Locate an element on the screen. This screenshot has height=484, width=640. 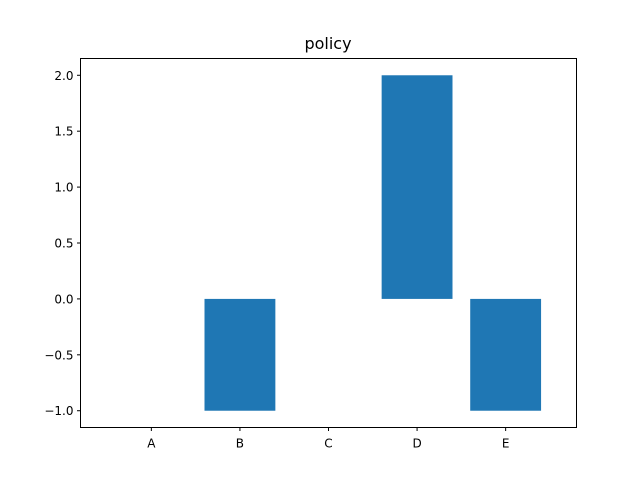
x-tick-label: D is located at coordinates (416, 444).